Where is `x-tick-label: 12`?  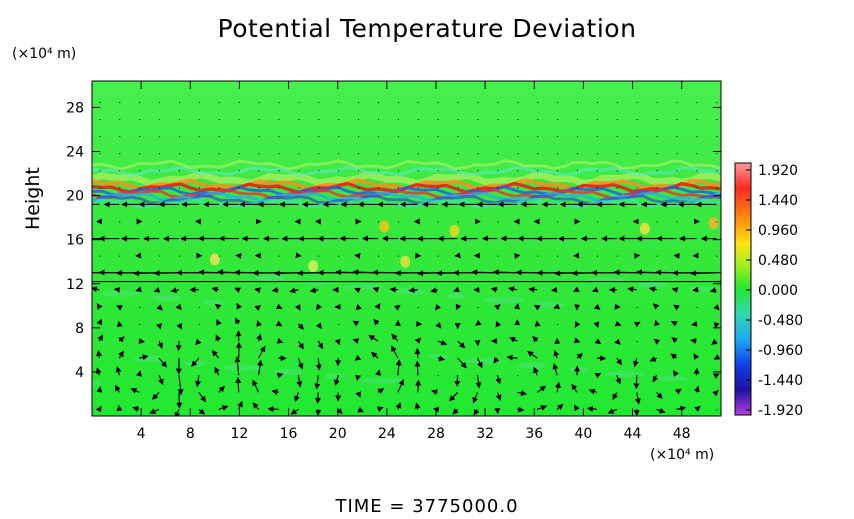
x-tick-label: 12 is located at coordinates (240, 434).